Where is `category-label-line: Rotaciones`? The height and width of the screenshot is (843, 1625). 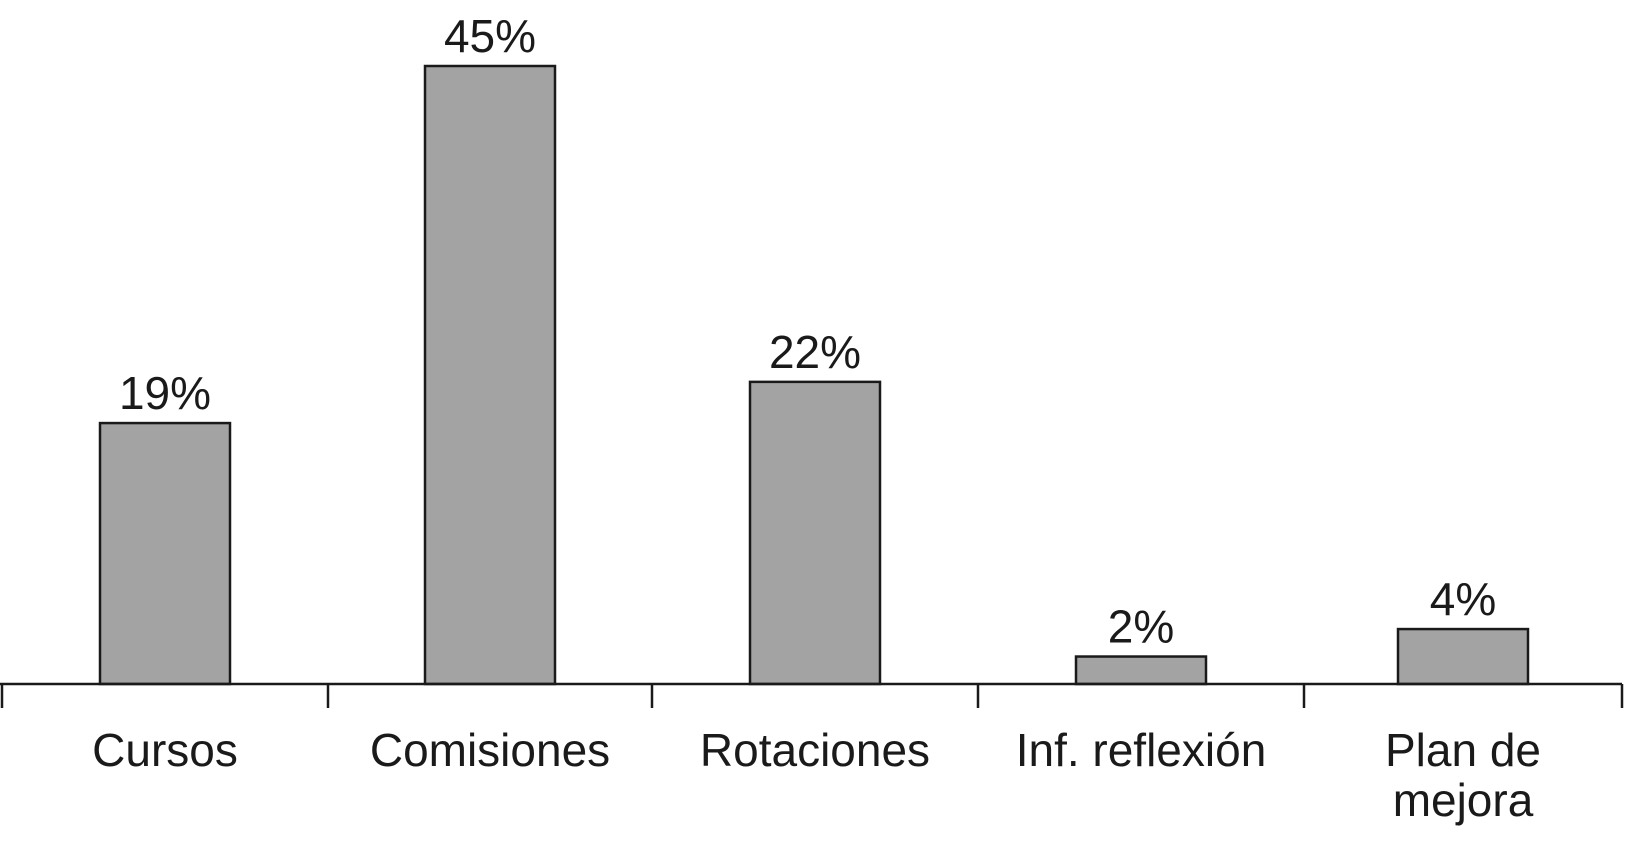 category-label-line: Rotaciones is located at coordinates (815, 750).